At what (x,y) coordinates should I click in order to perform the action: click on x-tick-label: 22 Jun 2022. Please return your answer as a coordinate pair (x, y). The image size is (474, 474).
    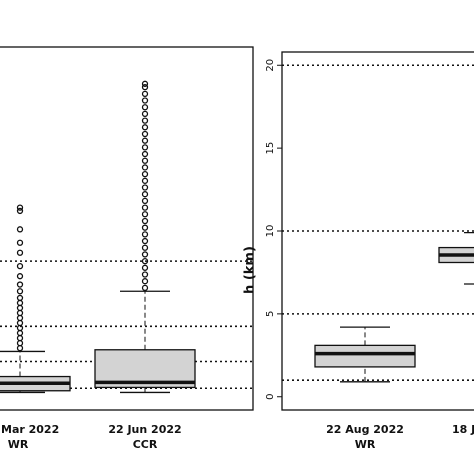
    Looking at the image, I should click on (144, 429).